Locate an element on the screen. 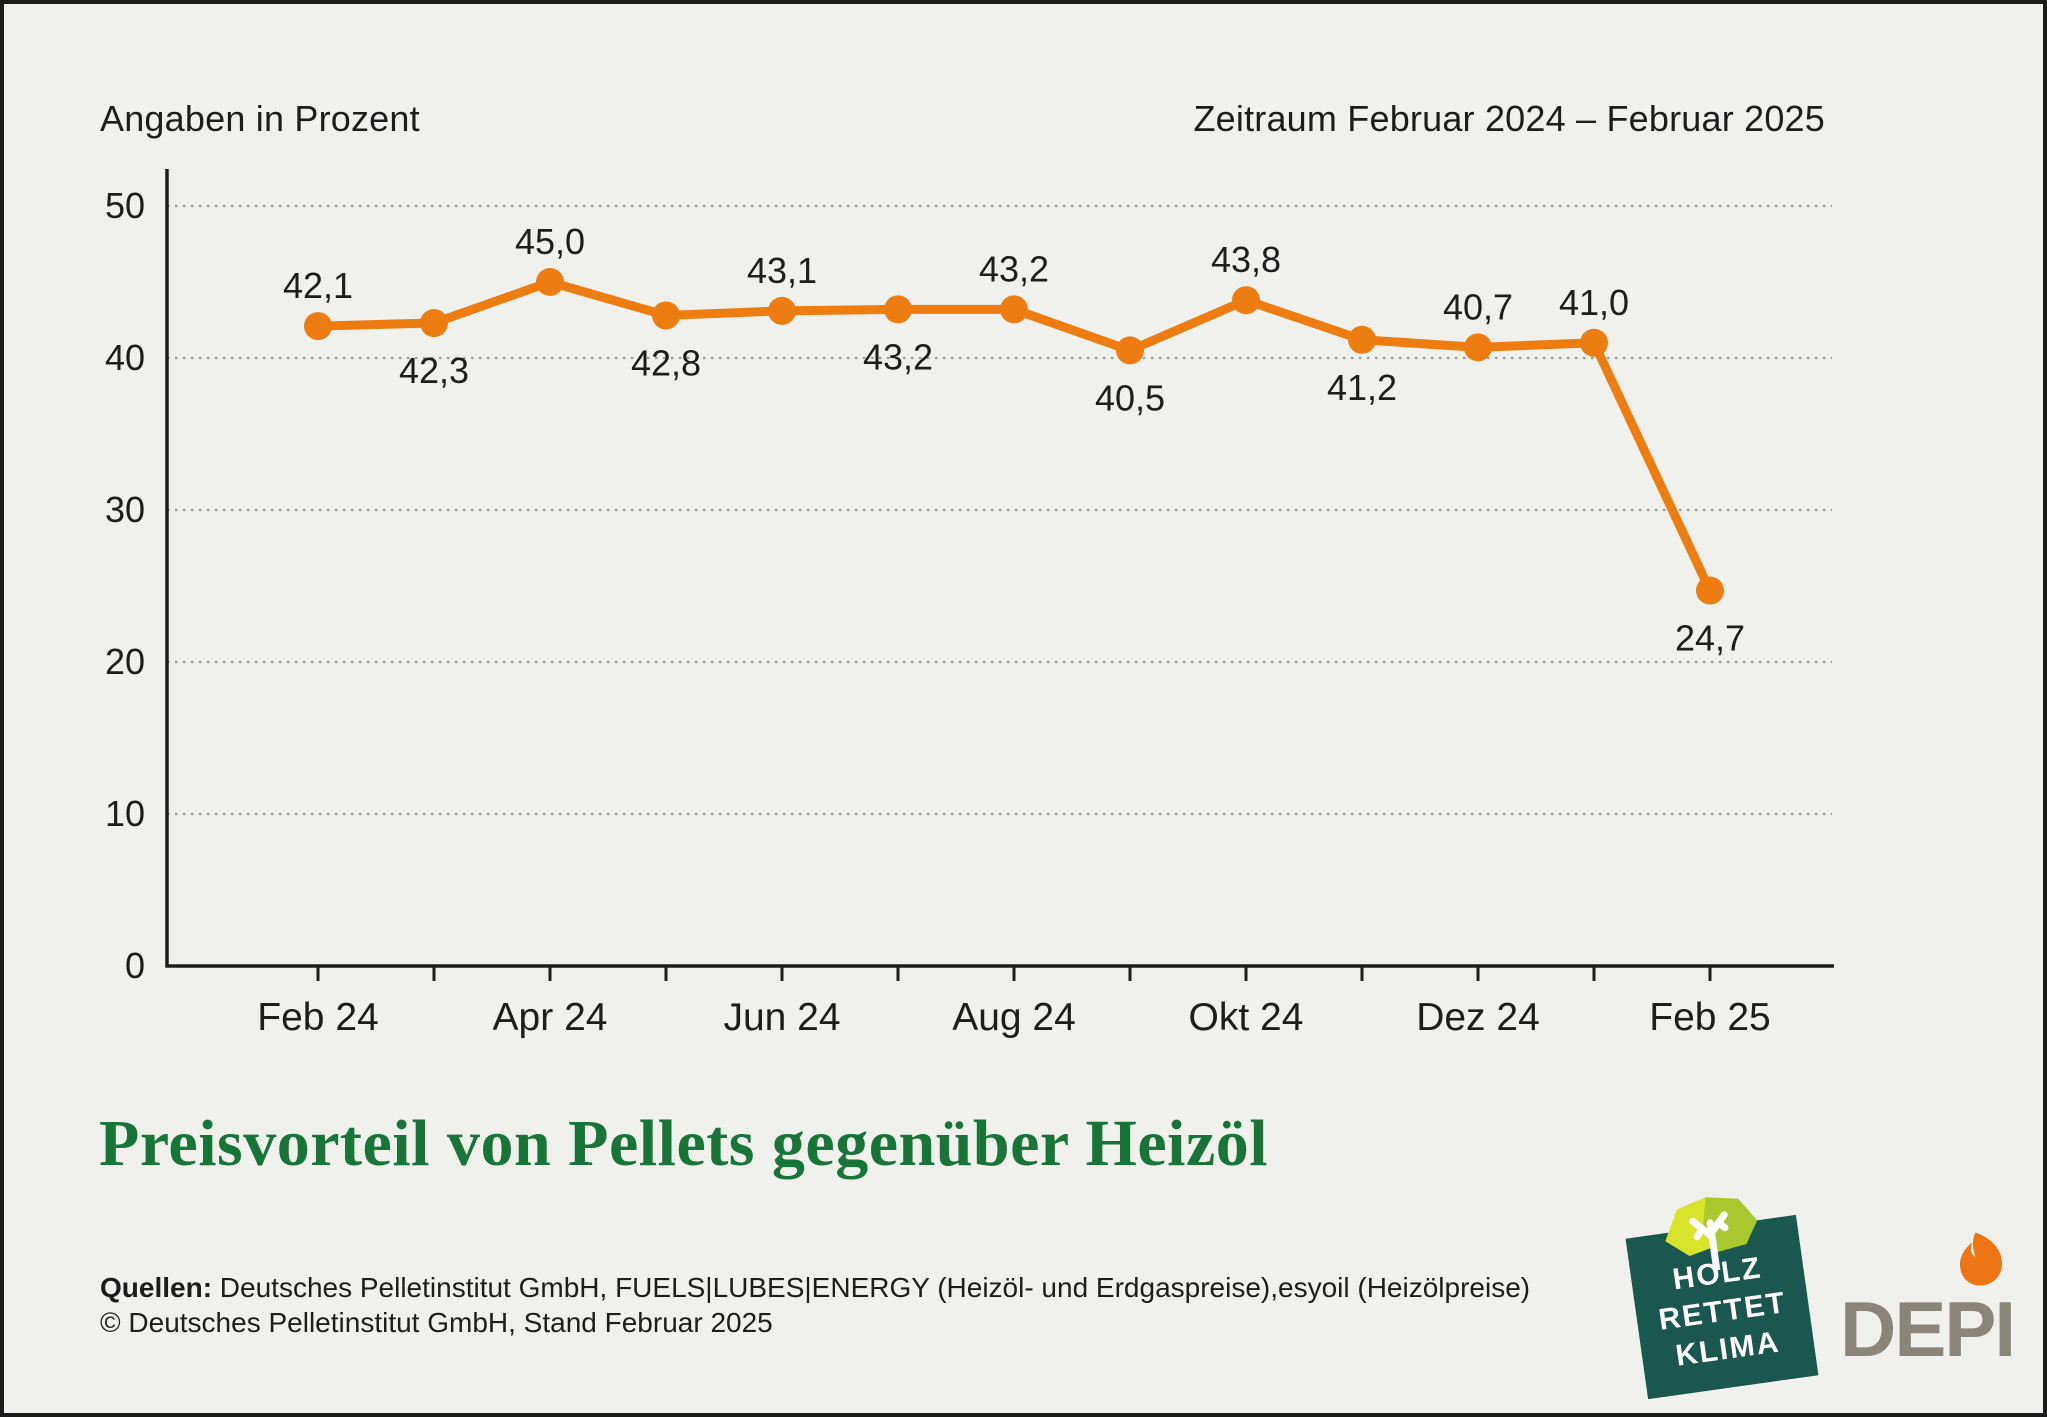 Image resolution: width=2047 pixels, height=1417 pixels. tree-icon is located at coordinates (1711, 1235).